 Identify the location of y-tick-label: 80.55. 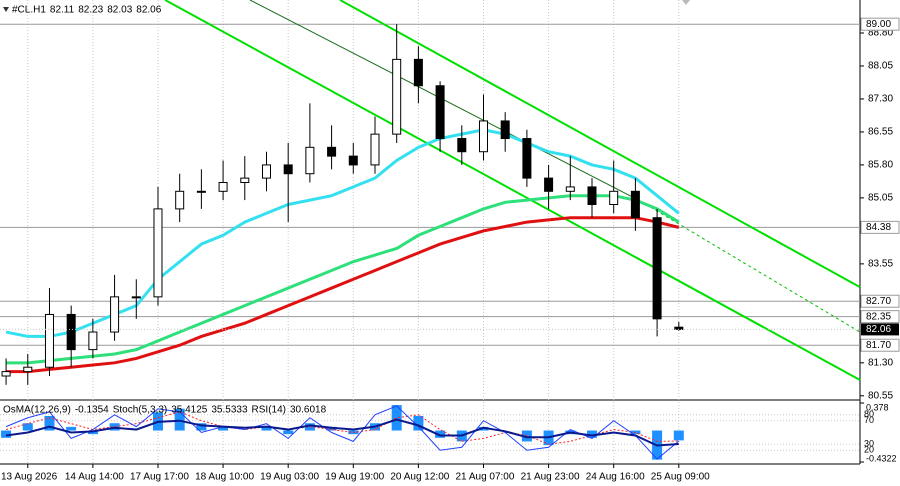
(880, 395).